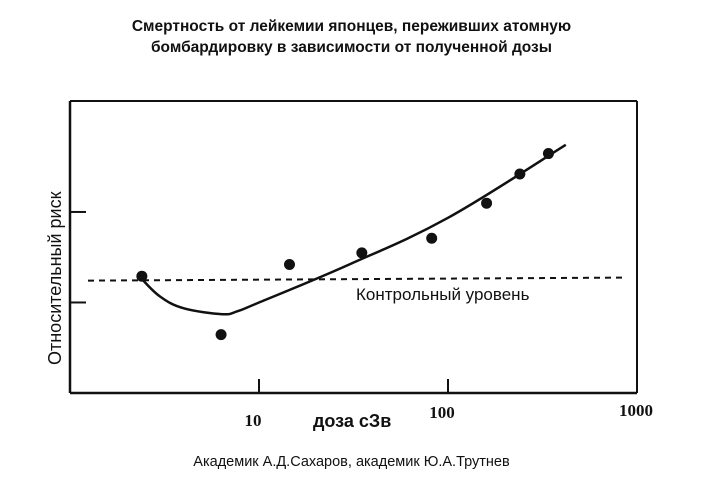  What do you see at coordinates (352, 421) in the screenshot?
I see `x-axis-label: доза сЗв` at bounding box center [352, 421].